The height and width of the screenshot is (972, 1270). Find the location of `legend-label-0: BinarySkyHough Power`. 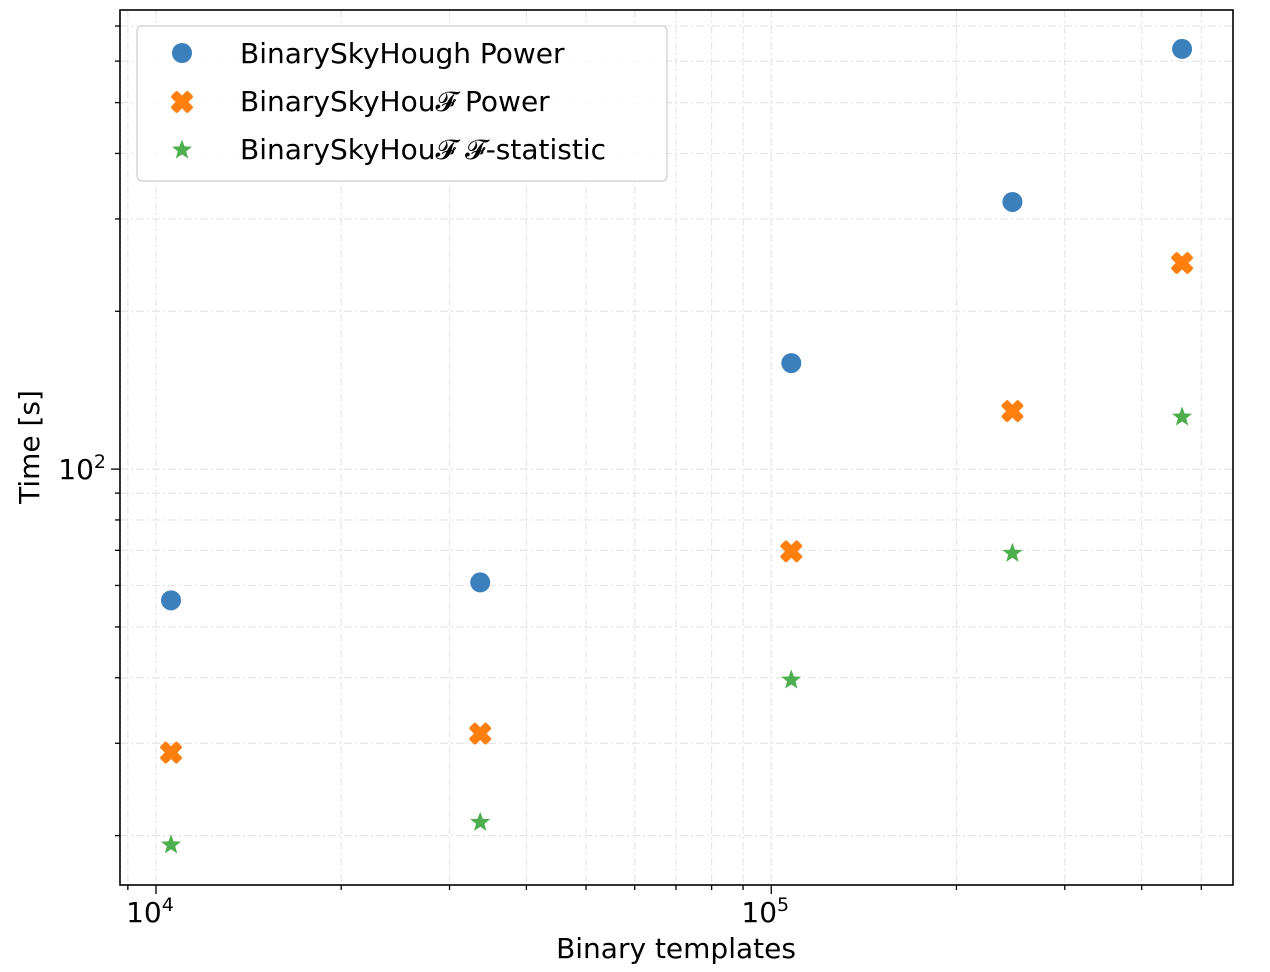

legend-label-0: BinarySkyHough Power is located at coordinates (402, 53).